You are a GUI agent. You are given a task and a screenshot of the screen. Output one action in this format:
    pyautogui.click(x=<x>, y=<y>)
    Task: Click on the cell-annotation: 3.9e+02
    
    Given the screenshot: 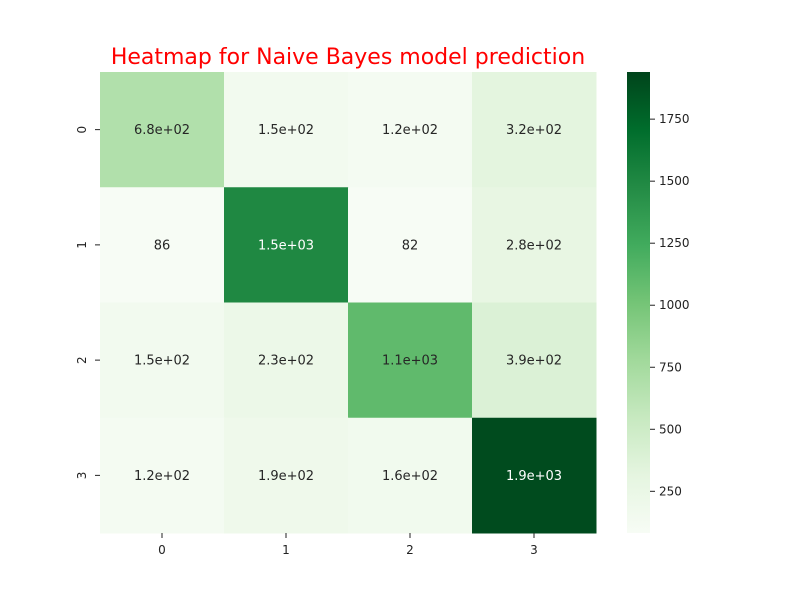 What is the action you would take?
    pyautogui.click(x=534, y=361)
    